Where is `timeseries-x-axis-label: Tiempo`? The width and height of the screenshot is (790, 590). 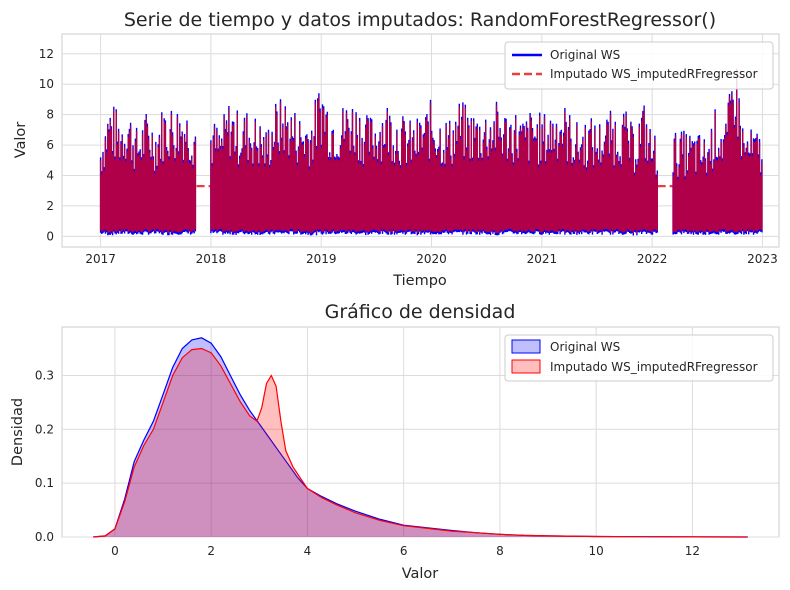
timeseries-x-axis-label: Tiempo is located at coordinates (419, 281).